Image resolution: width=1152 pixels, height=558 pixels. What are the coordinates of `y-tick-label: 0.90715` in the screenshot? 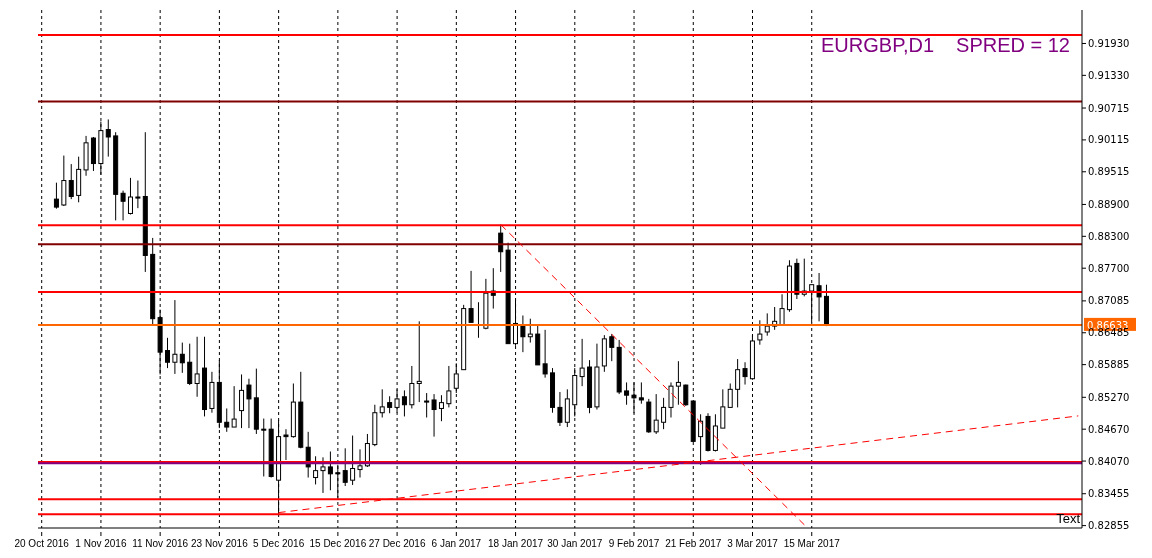 It's located at (1109, 108).